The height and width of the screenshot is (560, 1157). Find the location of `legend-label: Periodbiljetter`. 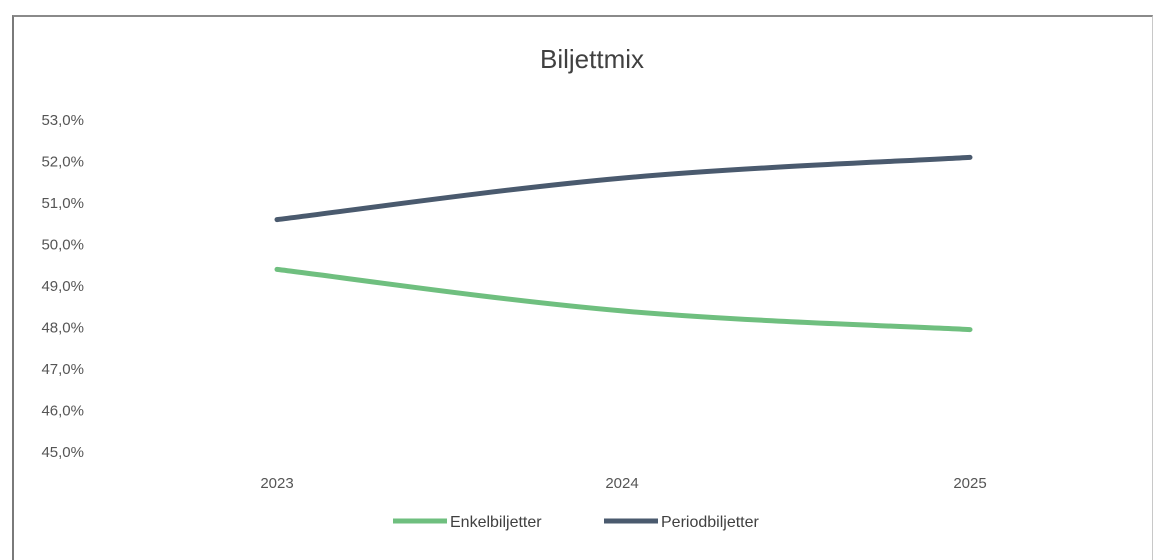

legend-label: Periodbiljetter is located at coordinates (710, 522).